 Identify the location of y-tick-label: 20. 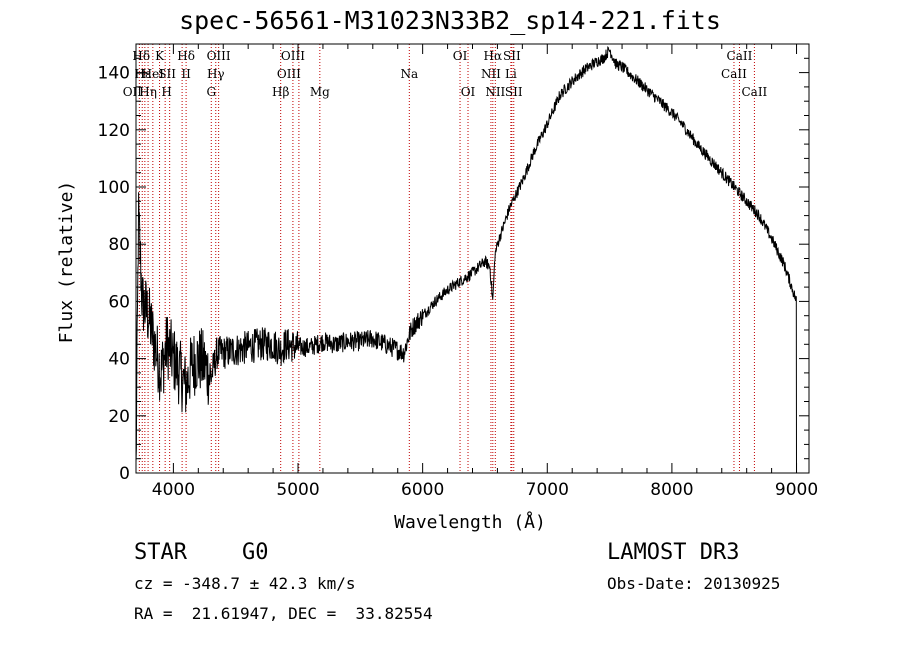
(119, 417).